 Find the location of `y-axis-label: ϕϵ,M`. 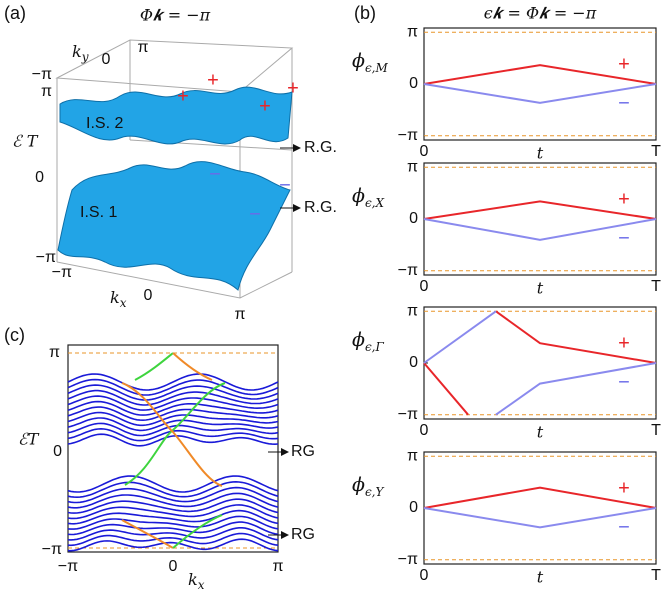

y-axis-label: ϕϵ,M is located at coordinates (370, 62).